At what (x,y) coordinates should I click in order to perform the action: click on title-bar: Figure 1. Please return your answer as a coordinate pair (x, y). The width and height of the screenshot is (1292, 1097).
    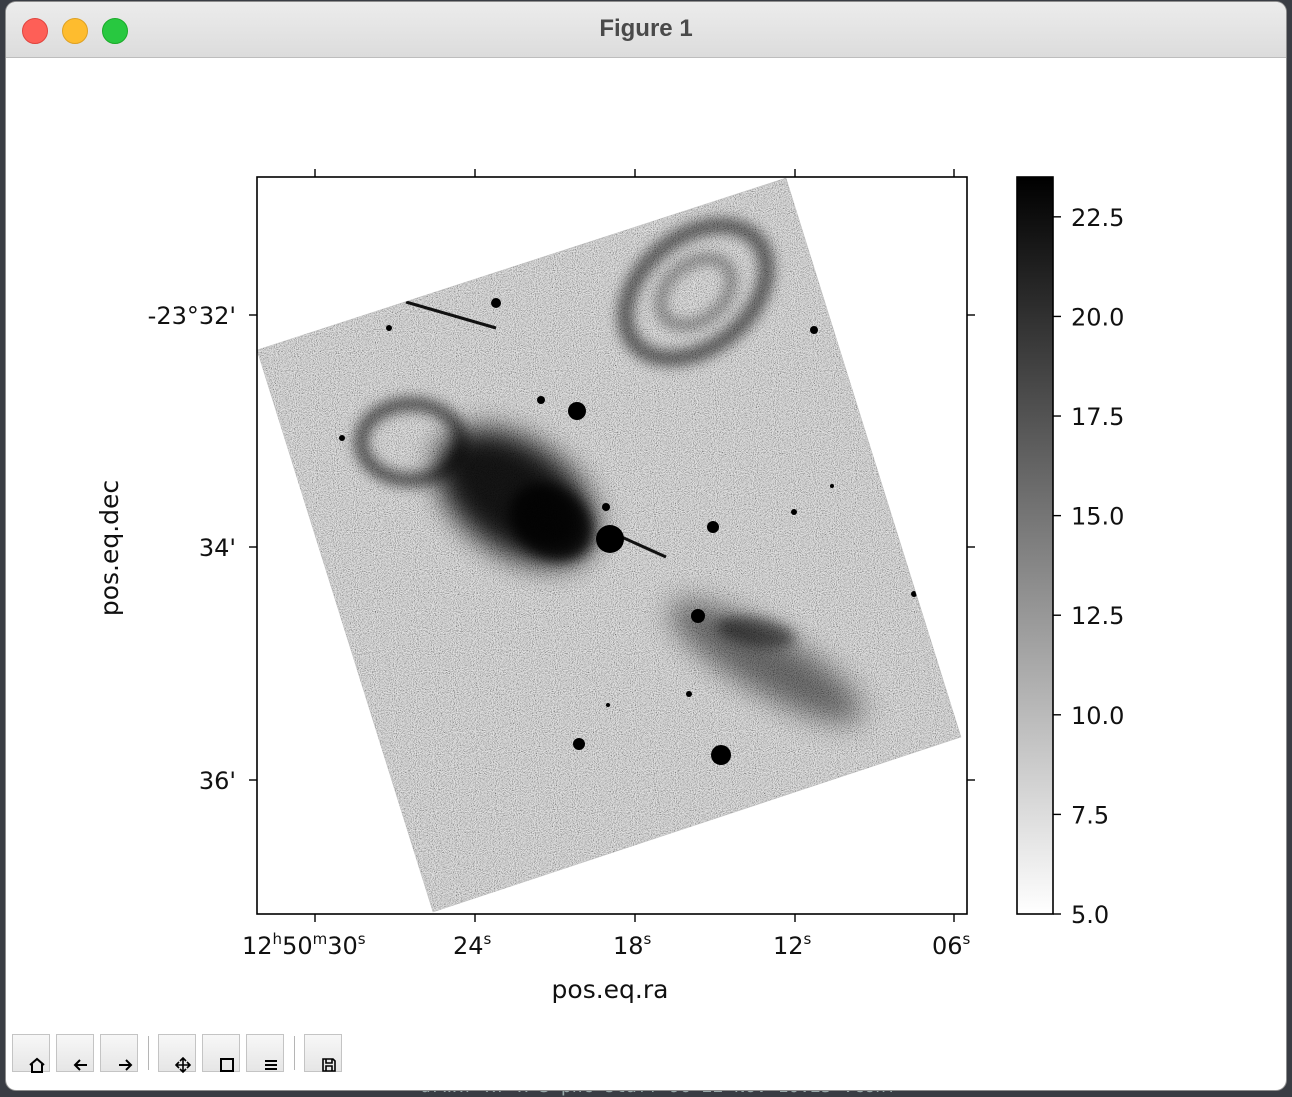
    Looking at the image, I should click on (646, 30).